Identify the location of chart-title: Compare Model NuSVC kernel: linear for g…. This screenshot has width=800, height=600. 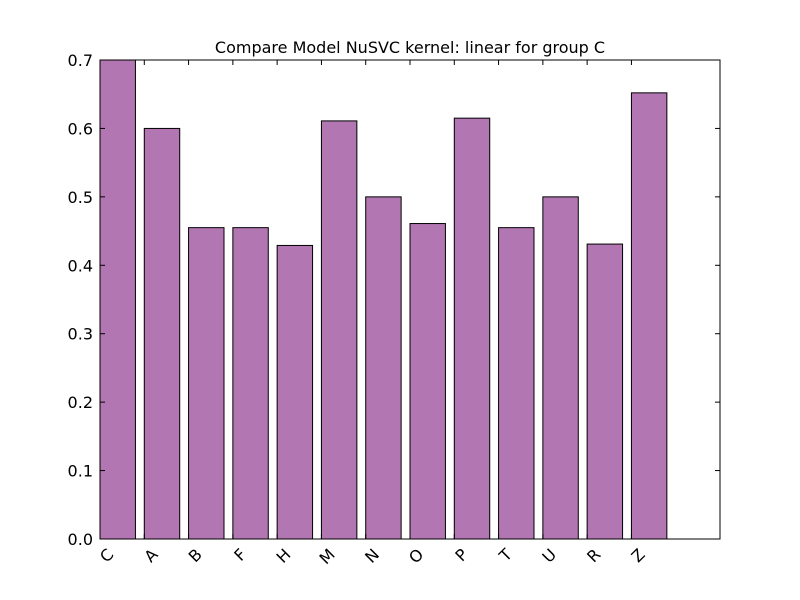
(410, 47).